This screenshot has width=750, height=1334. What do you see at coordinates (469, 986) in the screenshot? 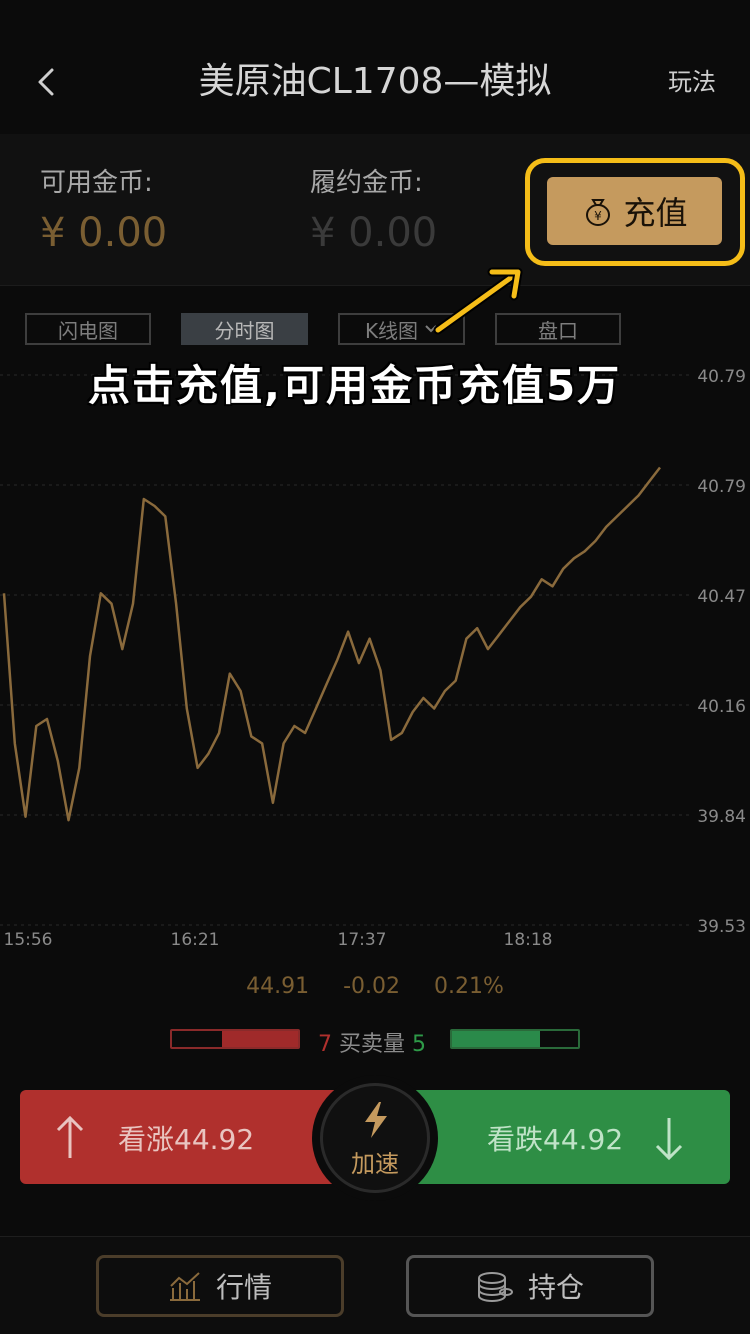
I see `price-change-percent: 0.21%` at bounding box center [469, 986].